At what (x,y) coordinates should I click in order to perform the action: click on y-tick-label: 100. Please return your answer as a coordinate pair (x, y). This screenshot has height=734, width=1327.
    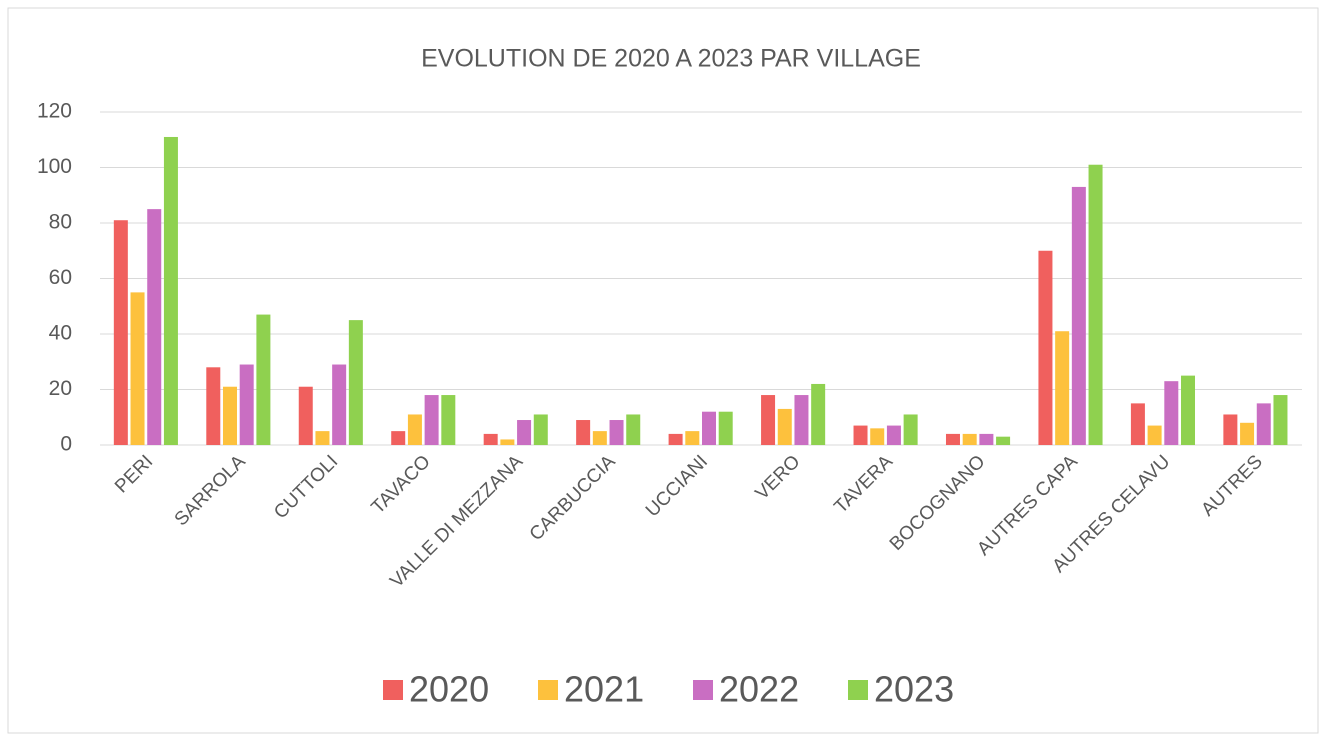
    Looking at the image, I should click on (54, 166).